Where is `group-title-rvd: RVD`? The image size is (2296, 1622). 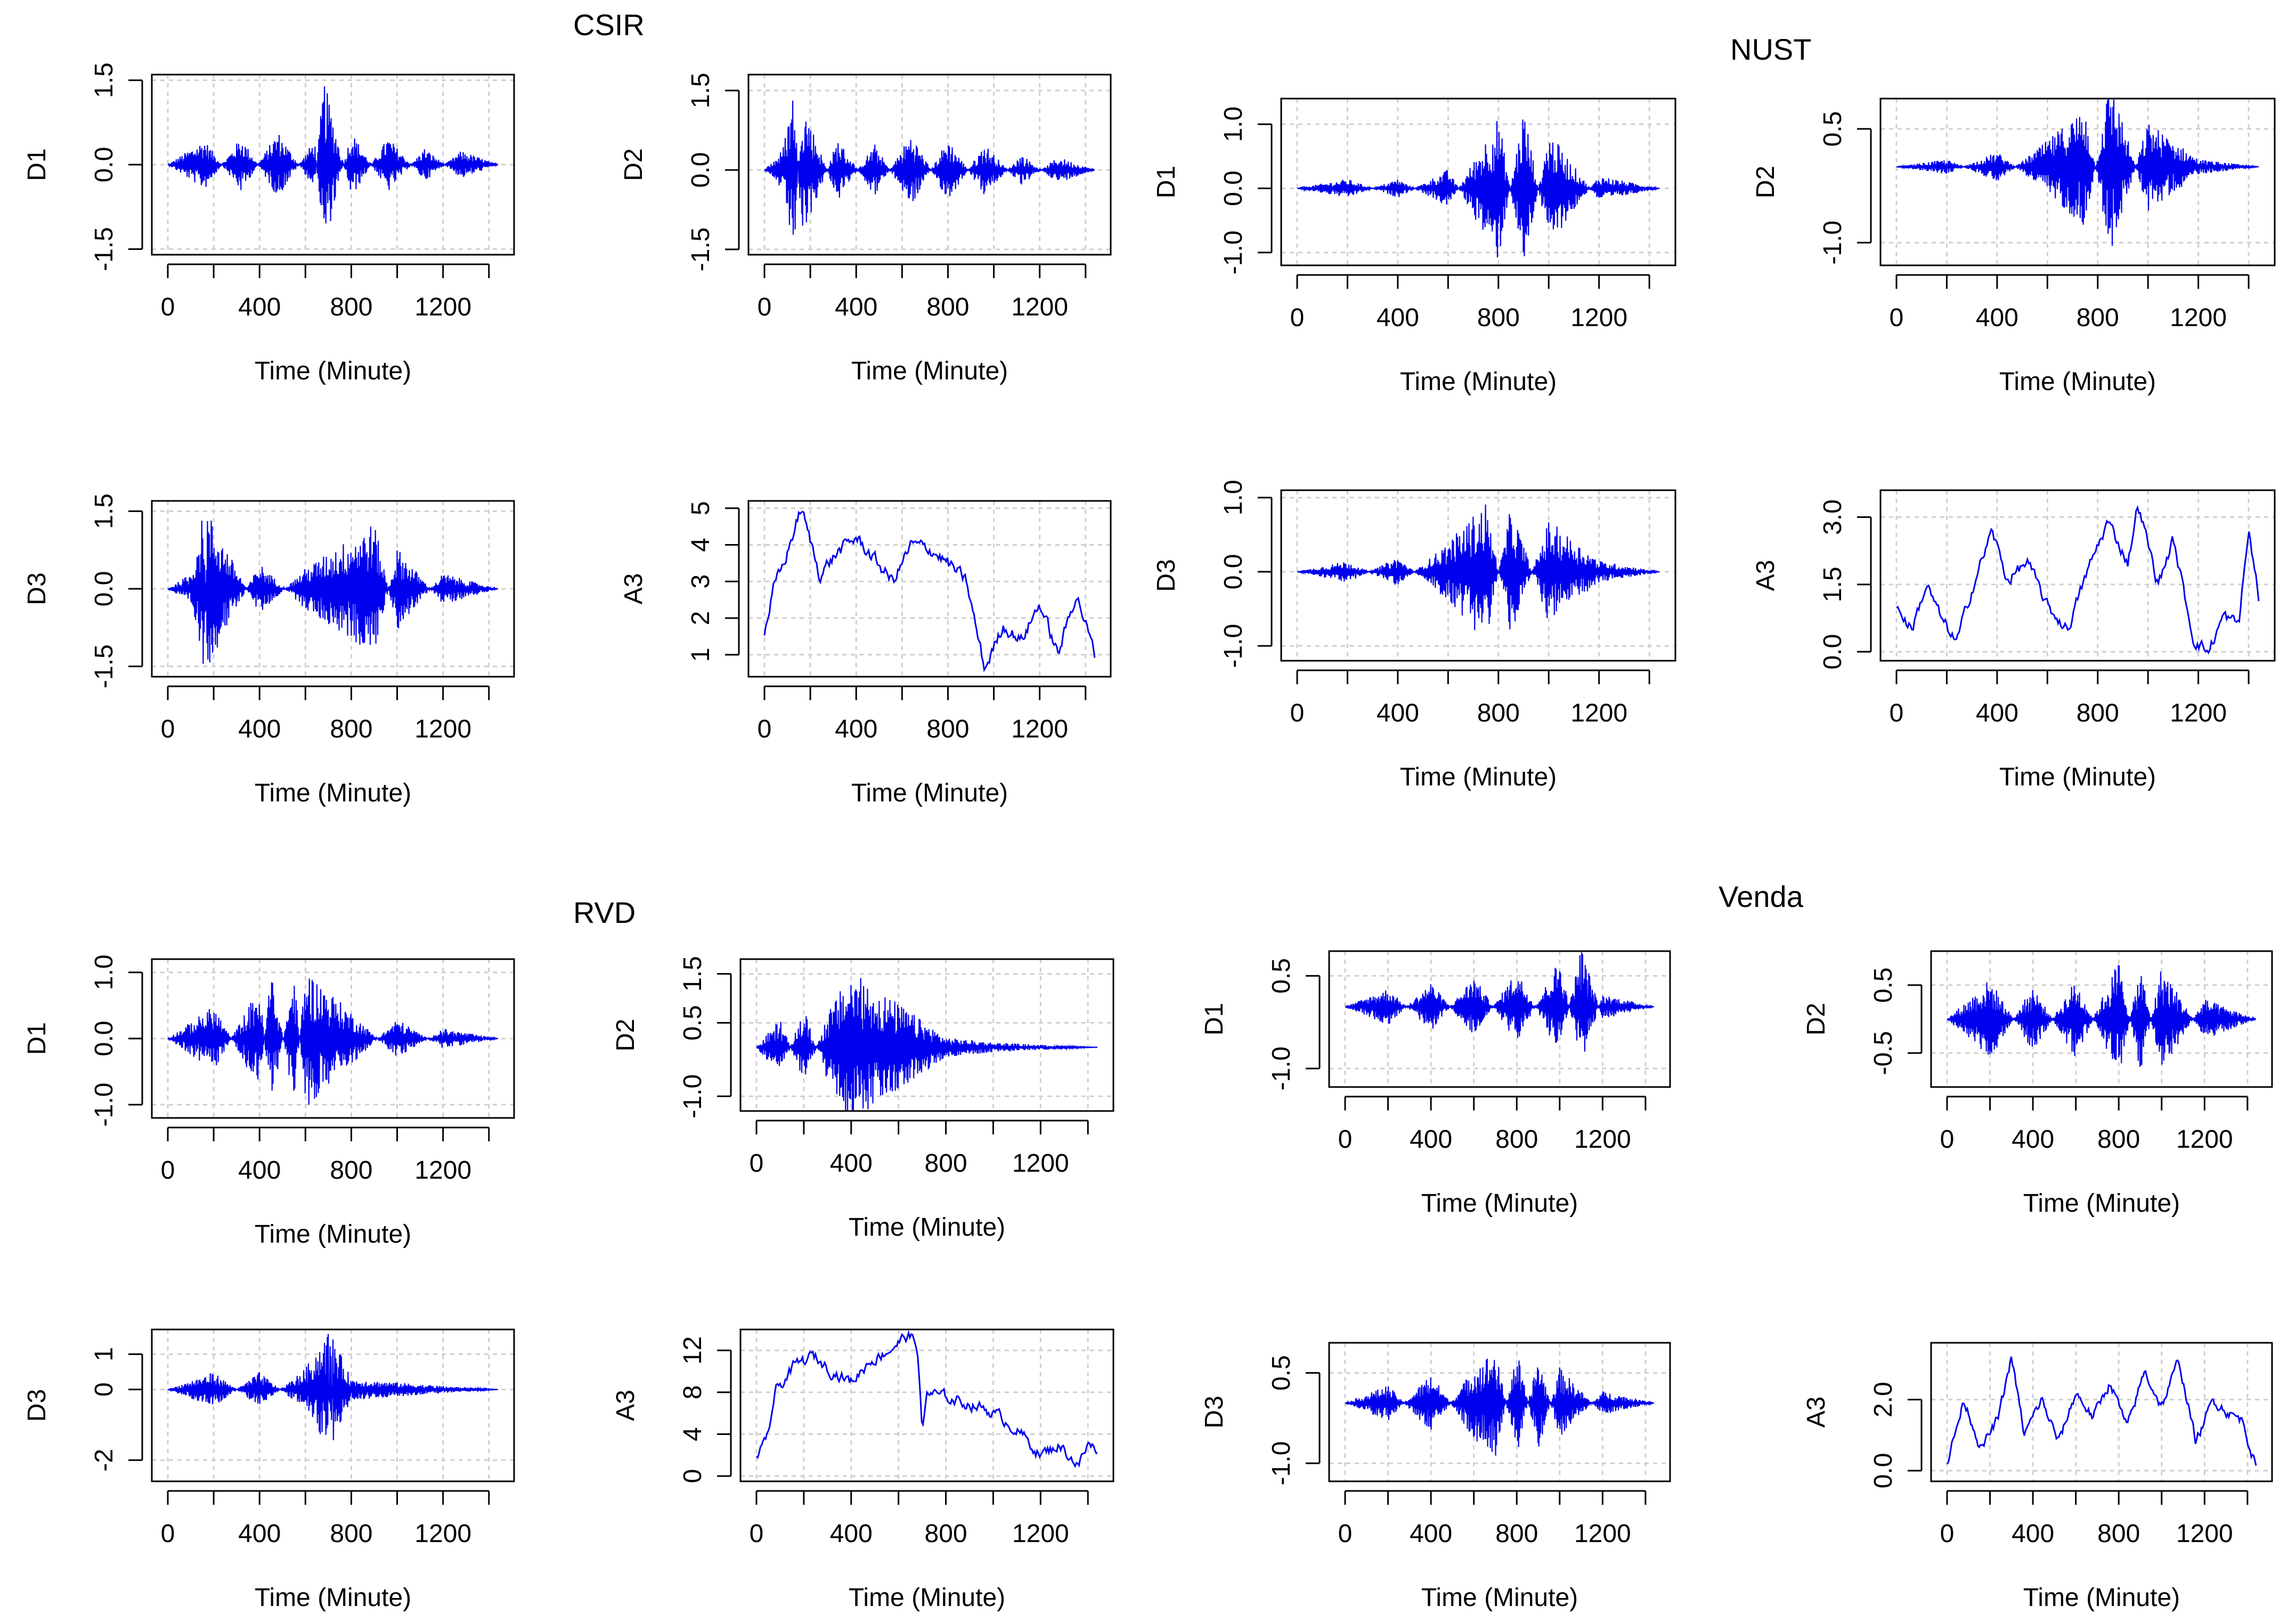 group-title-rvd: RVD is located at coordinates (604, 912).